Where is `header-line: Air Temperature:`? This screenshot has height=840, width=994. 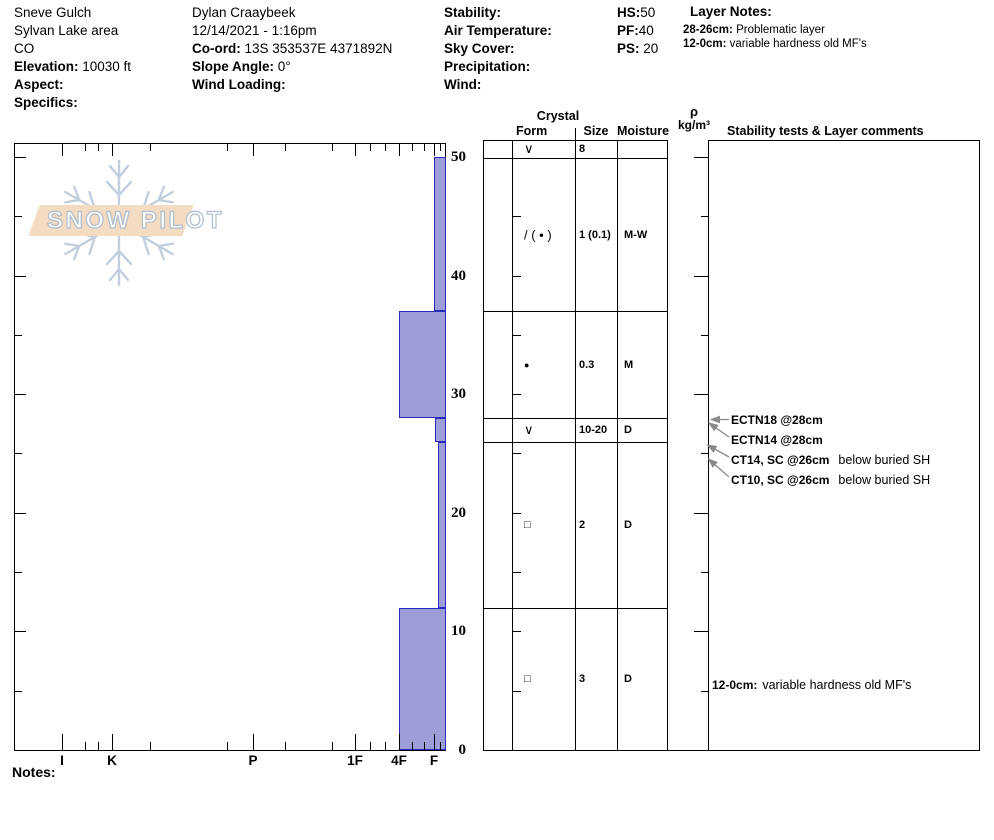
header-line: Air Temperature: is located at coordinates (498, 31).